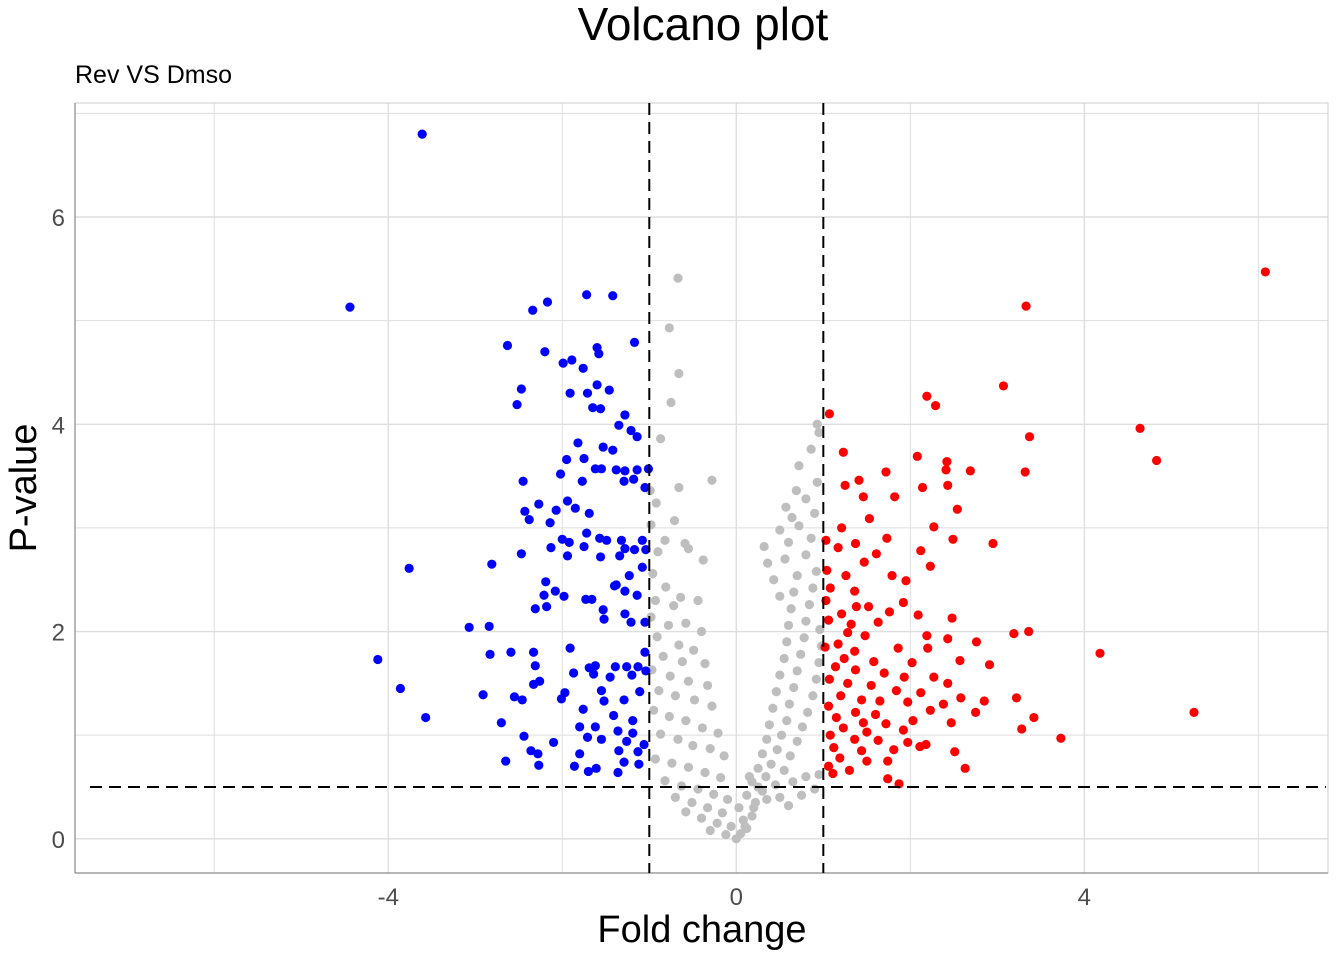 This screenshot has width=1344, height=960. I want to click on y-tick-label: 2, so click(58, 633).